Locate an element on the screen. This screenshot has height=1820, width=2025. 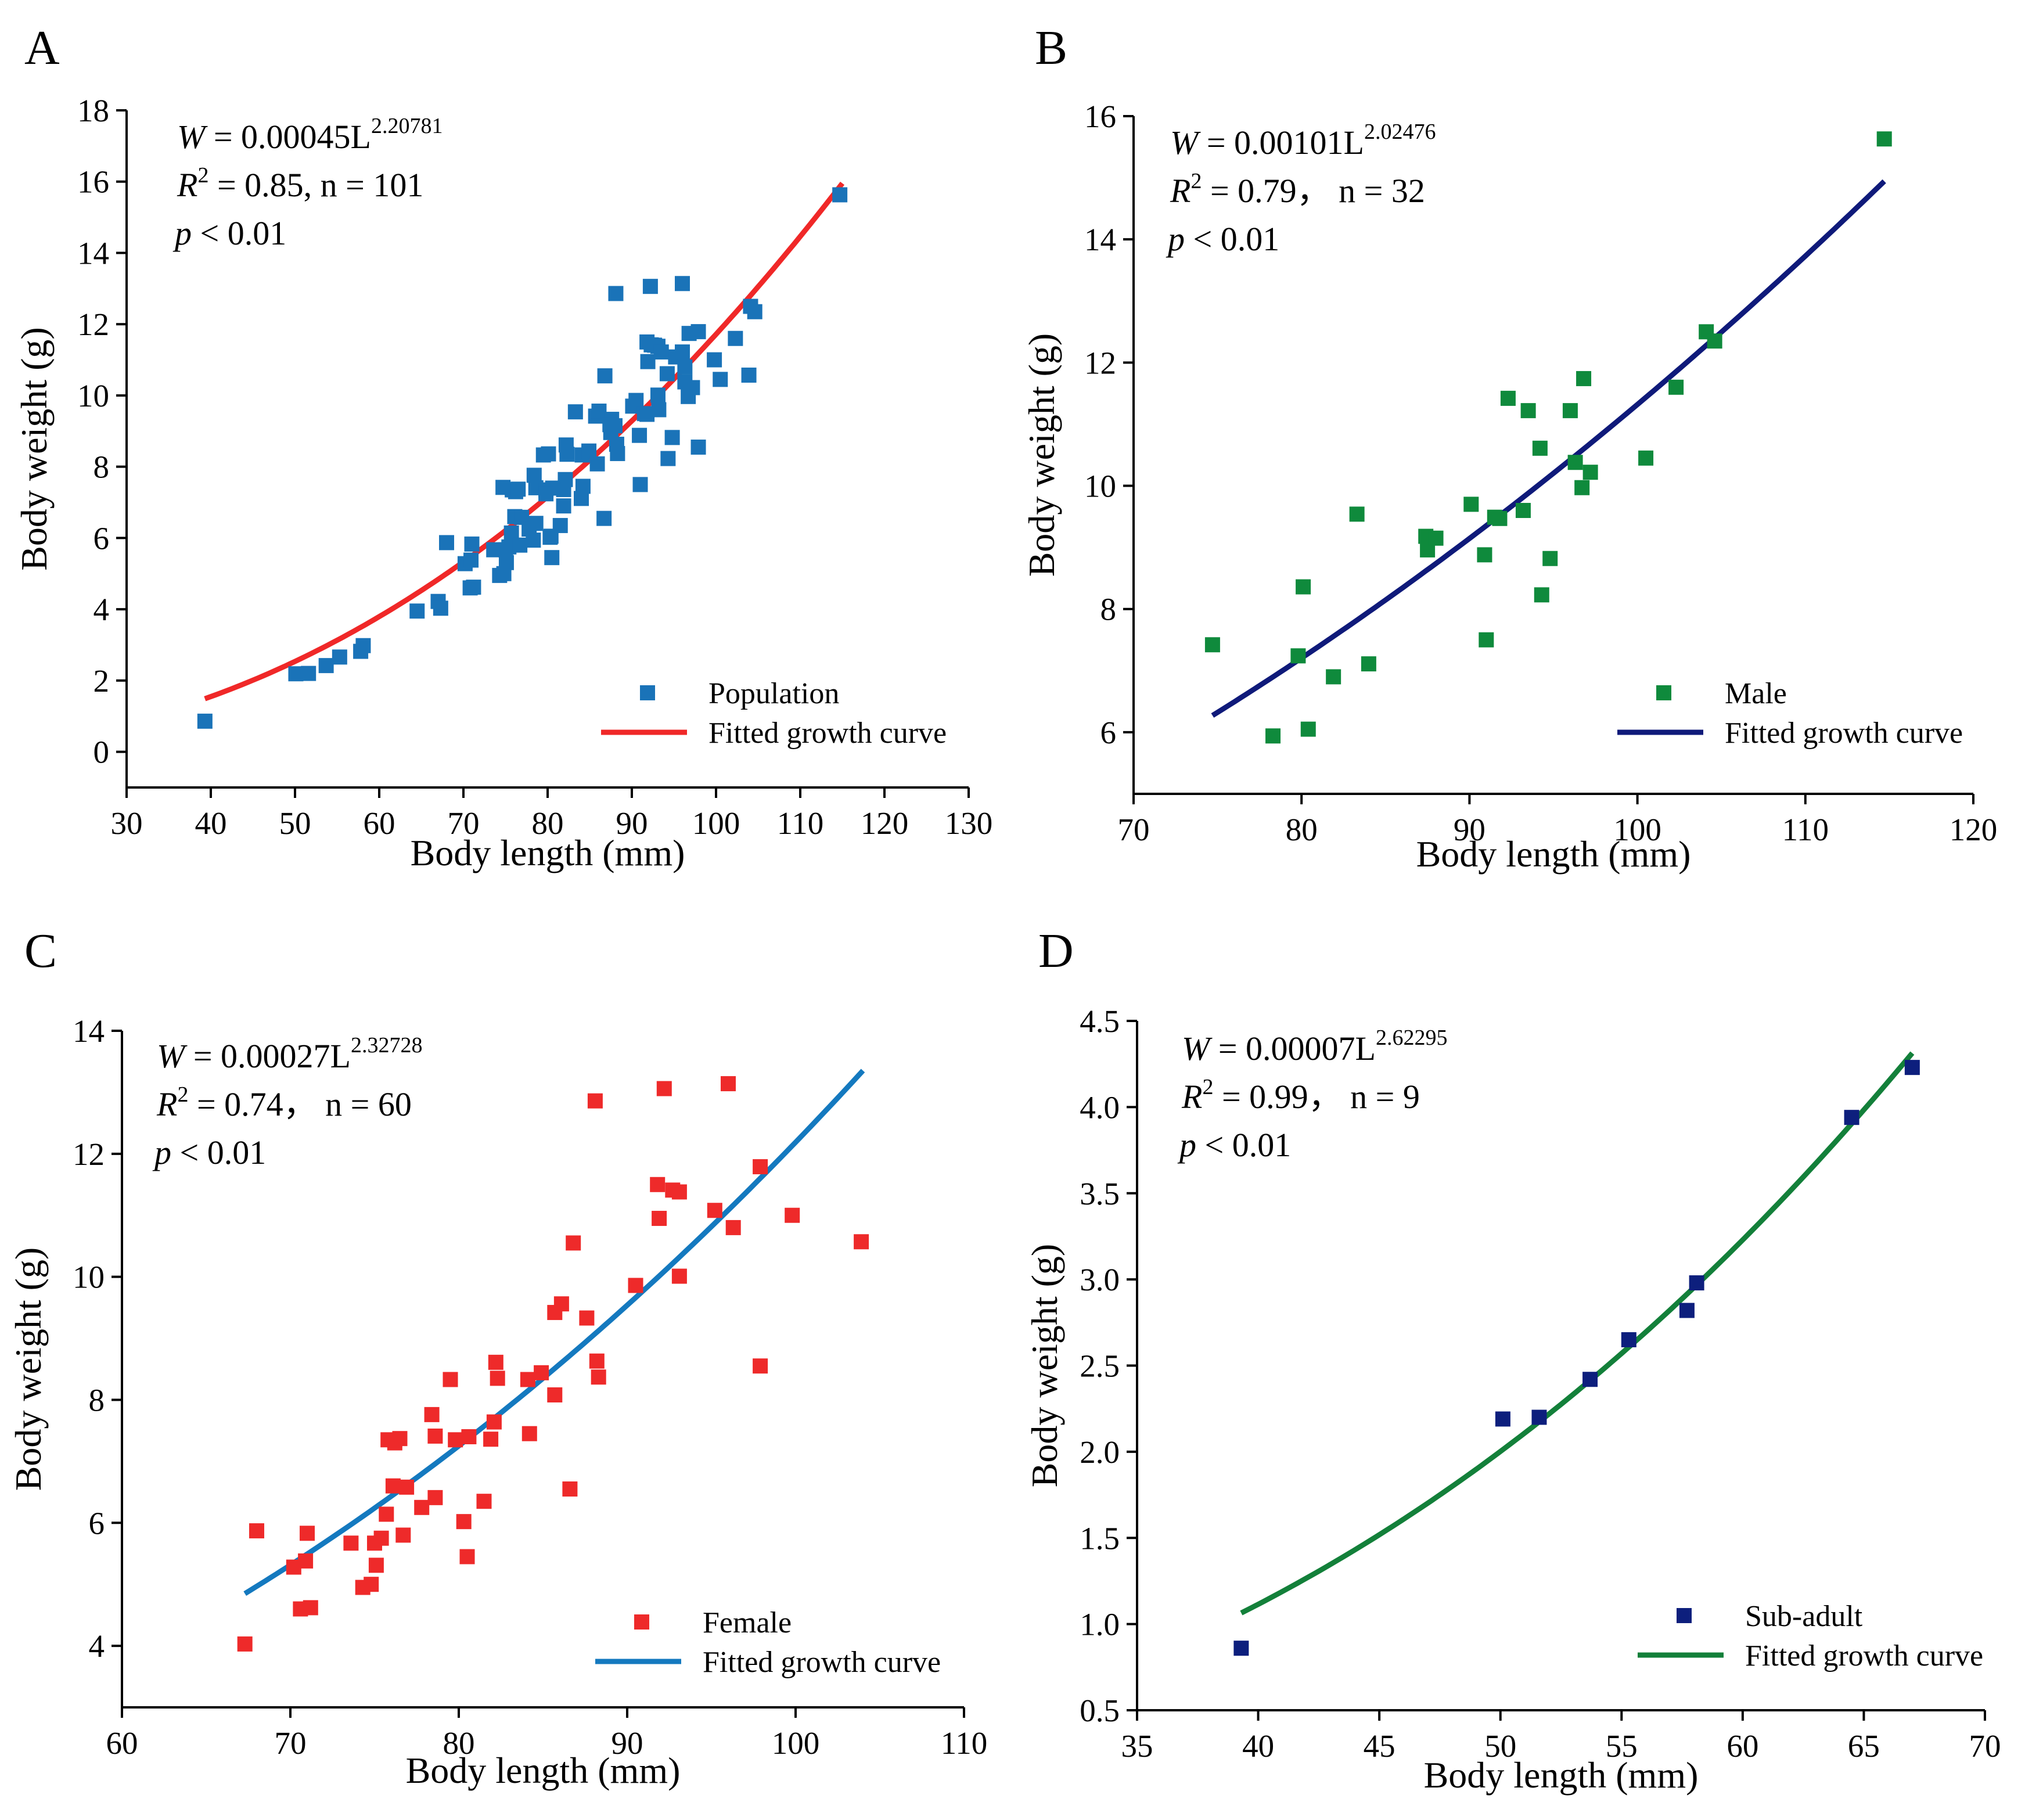
legend-points-label: Male is located at coordinates (1756, 694).